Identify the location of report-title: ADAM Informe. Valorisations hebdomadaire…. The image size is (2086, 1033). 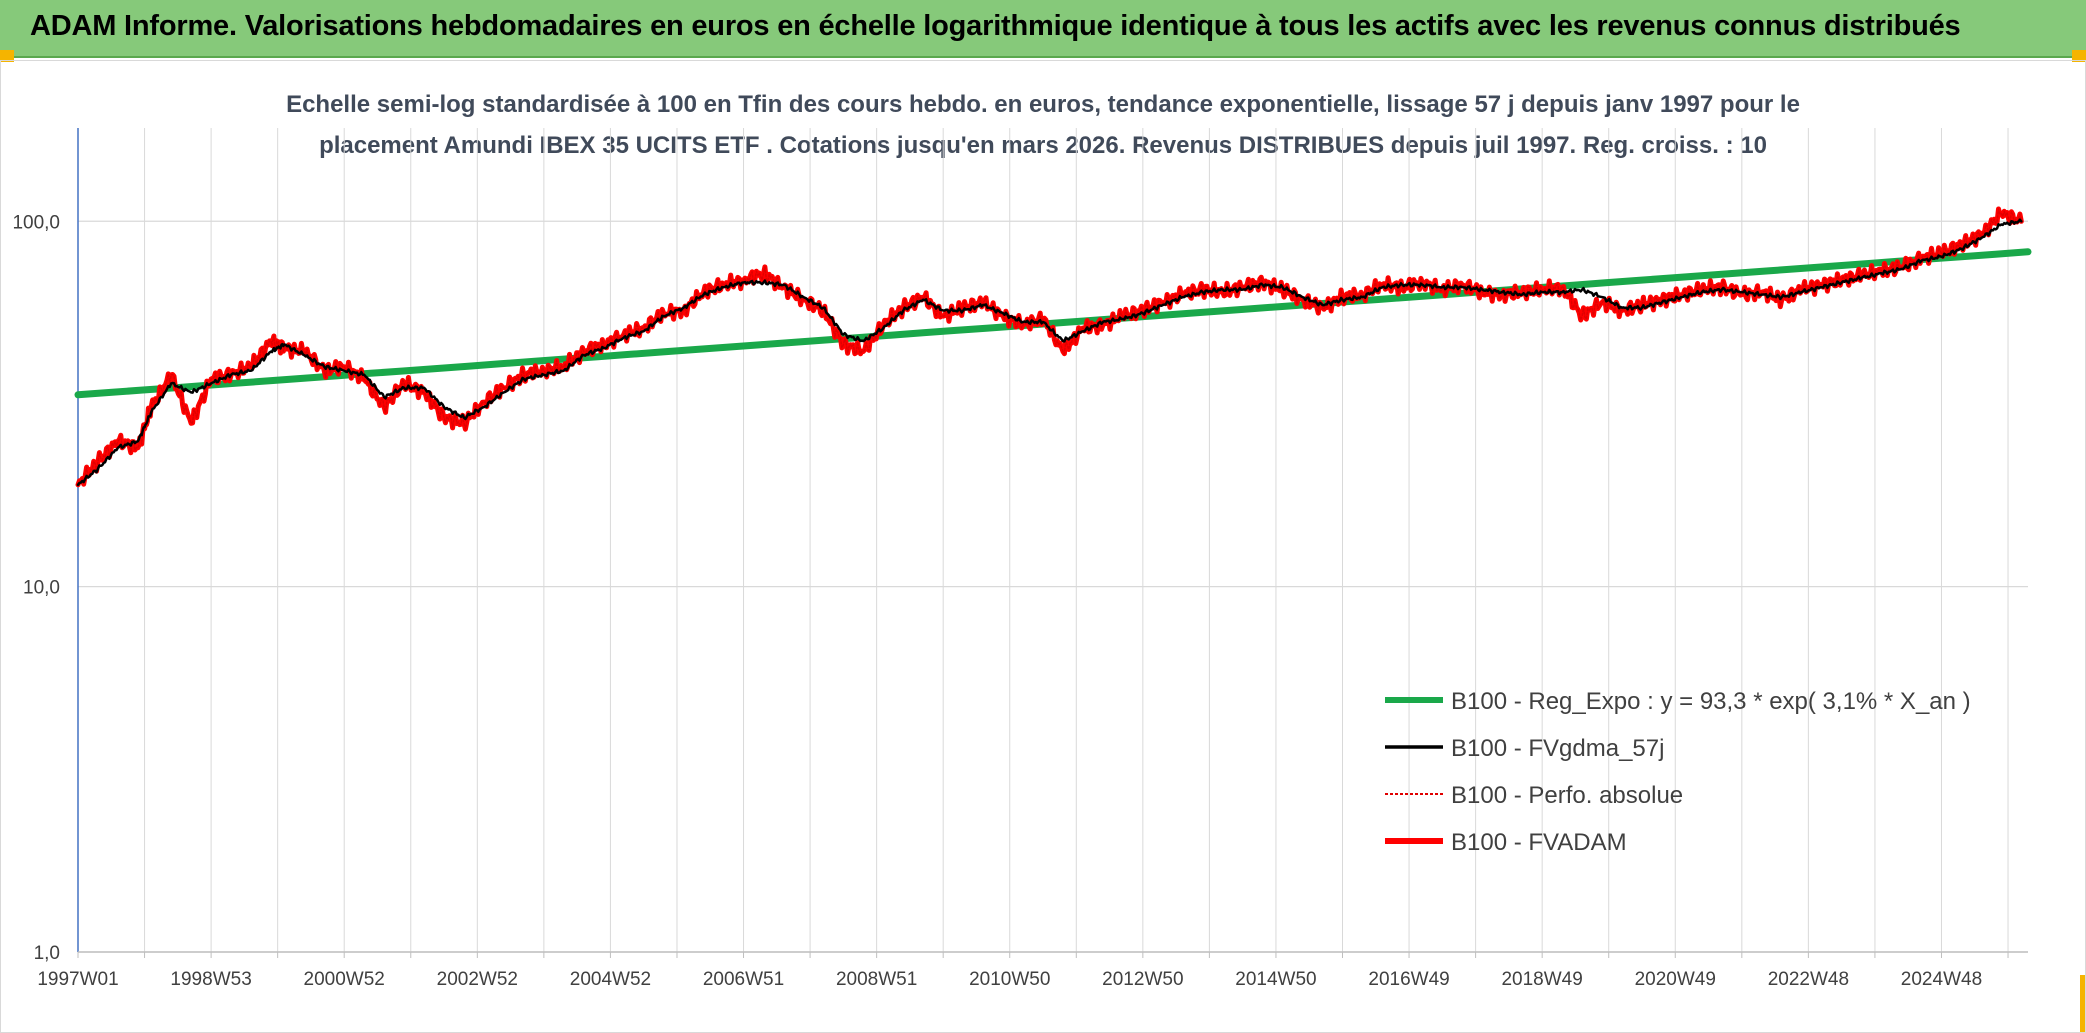
(995, 26).